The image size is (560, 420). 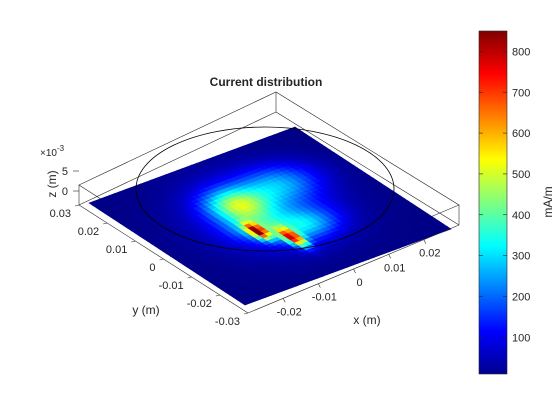 What do you see at coordinates (60, 214) in the screenshot?
I see `y-tick-label: 0.03` at bounding box center [60, 214].